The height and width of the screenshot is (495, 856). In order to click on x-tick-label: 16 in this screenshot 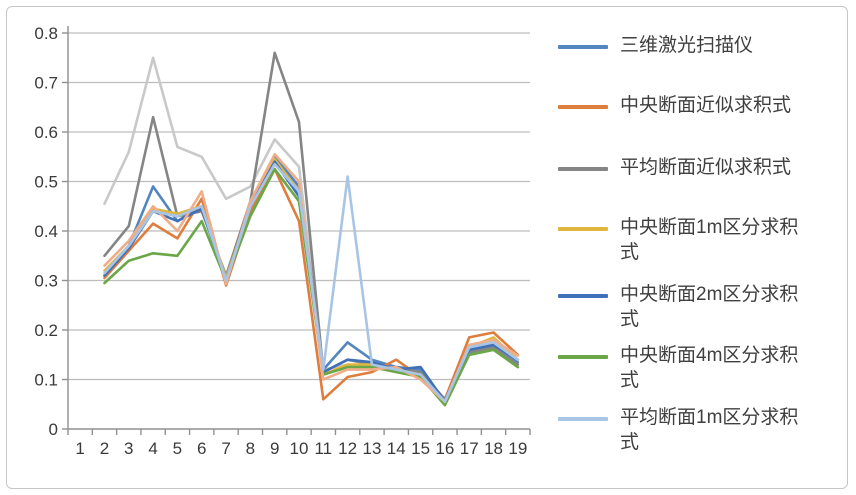, I will do `click(444, 448)`.